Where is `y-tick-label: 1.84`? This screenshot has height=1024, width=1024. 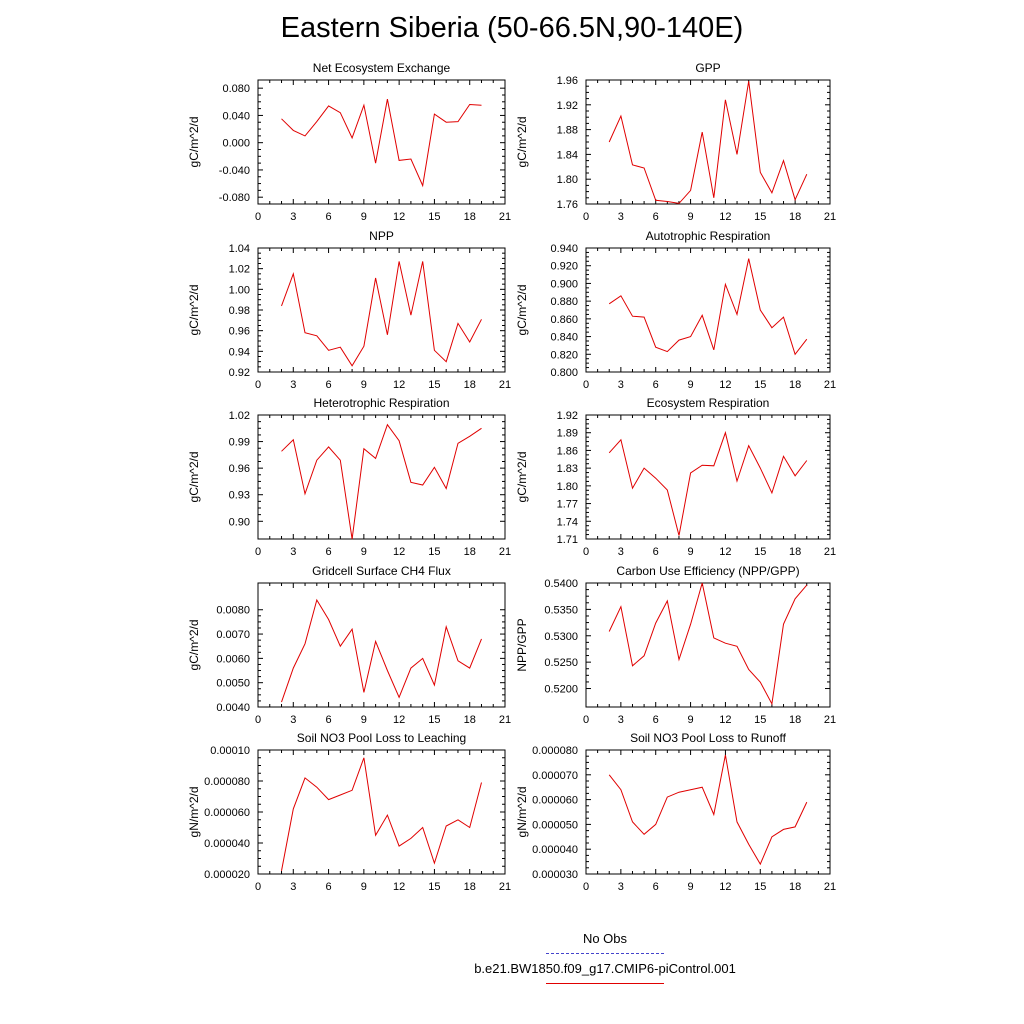 y-tick-label: 1.84 is located at coordinates (567, 155).